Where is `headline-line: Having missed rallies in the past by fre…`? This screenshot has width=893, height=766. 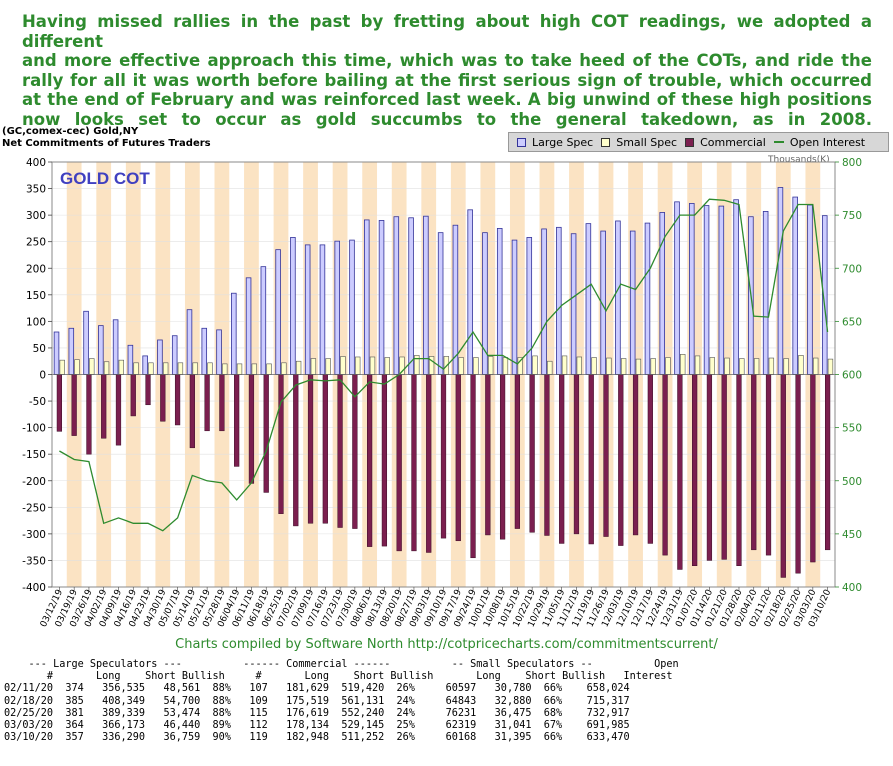 headline-line: Having missed rallies in the past by fre… is located at coordinates (447, 31).